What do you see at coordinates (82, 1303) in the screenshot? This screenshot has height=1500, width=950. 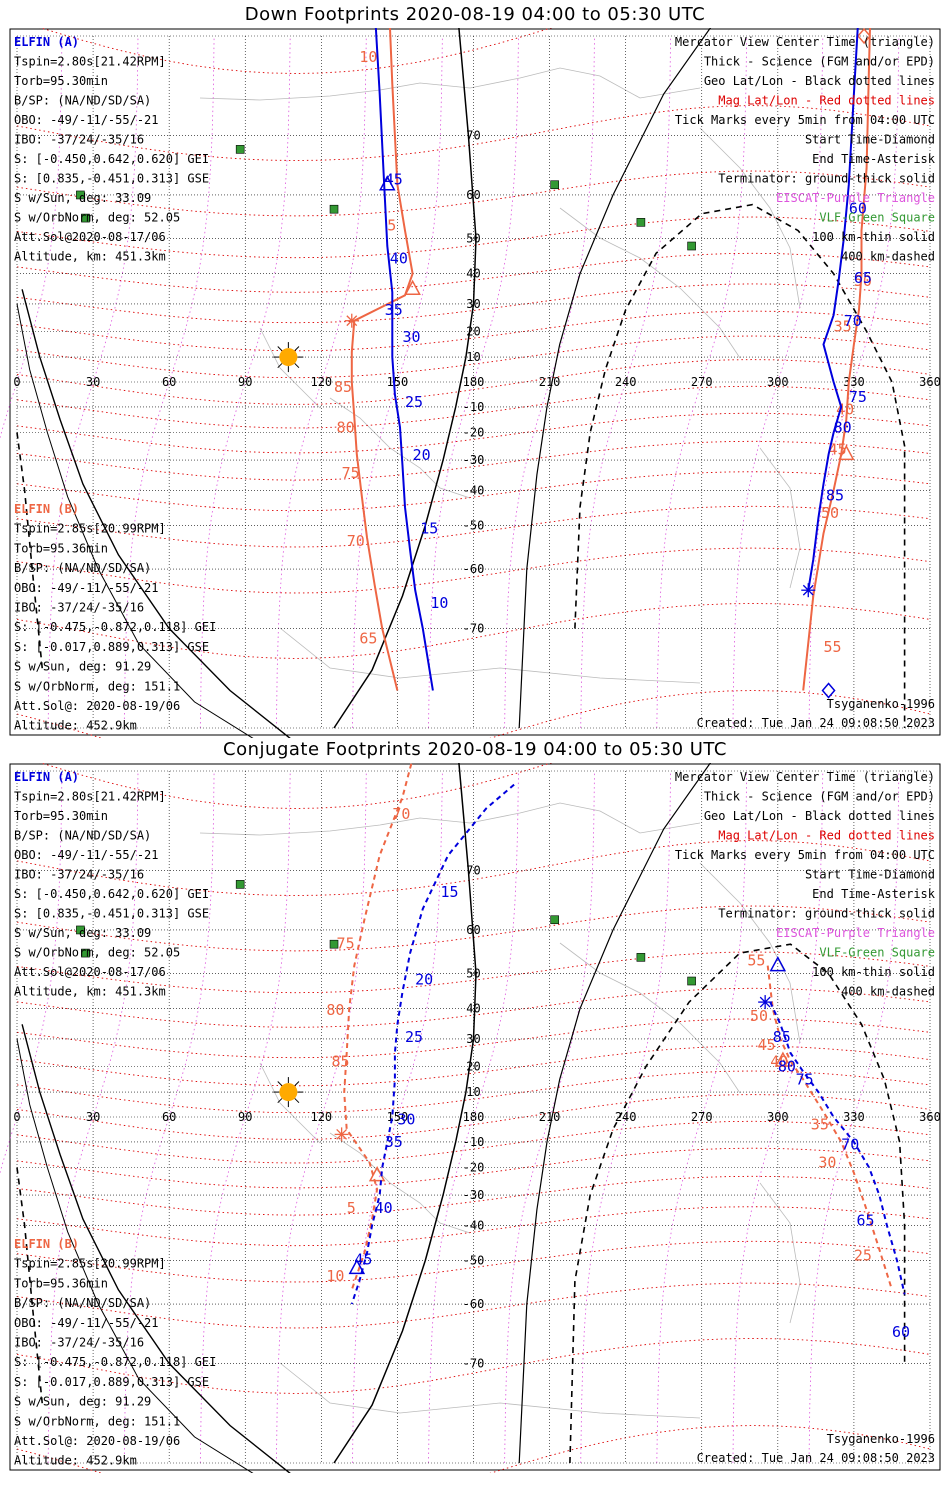 I see `elfin-b-line: B/SP: (NA/ND/SD/SA)` at bounding box center [82, 1303].